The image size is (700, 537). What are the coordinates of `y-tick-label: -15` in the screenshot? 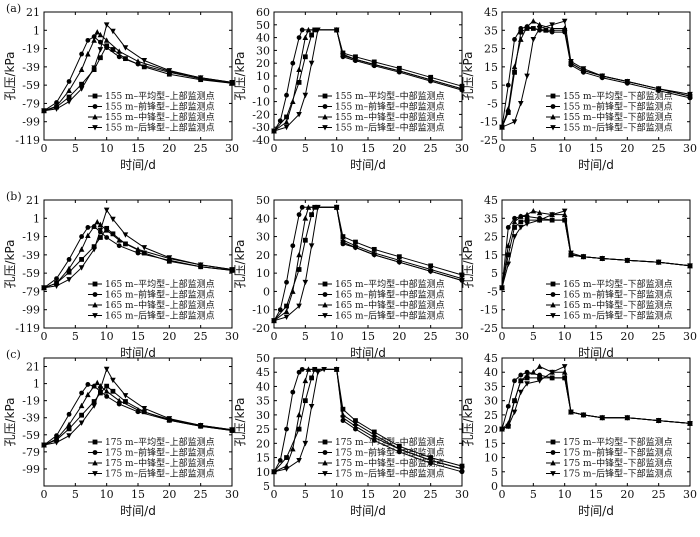 It's located at (489, 310).